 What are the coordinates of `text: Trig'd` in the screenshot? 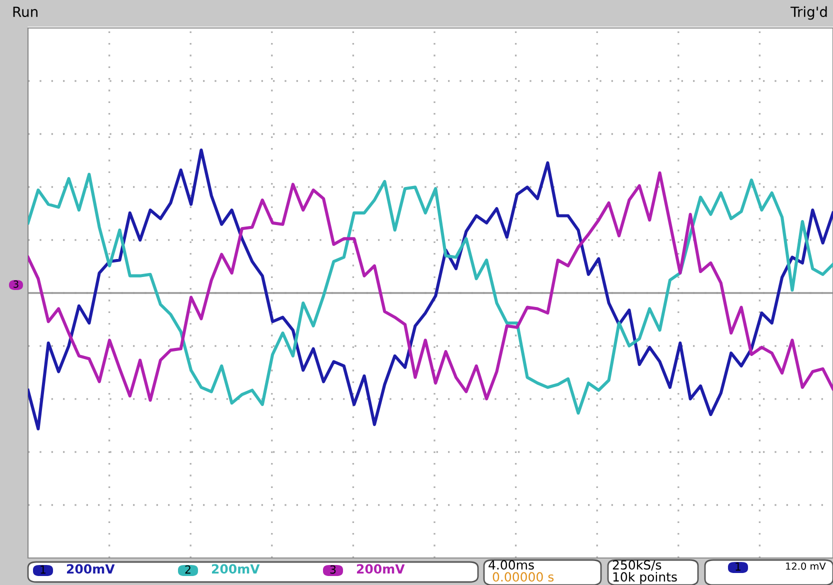 It's located at (808, 13).